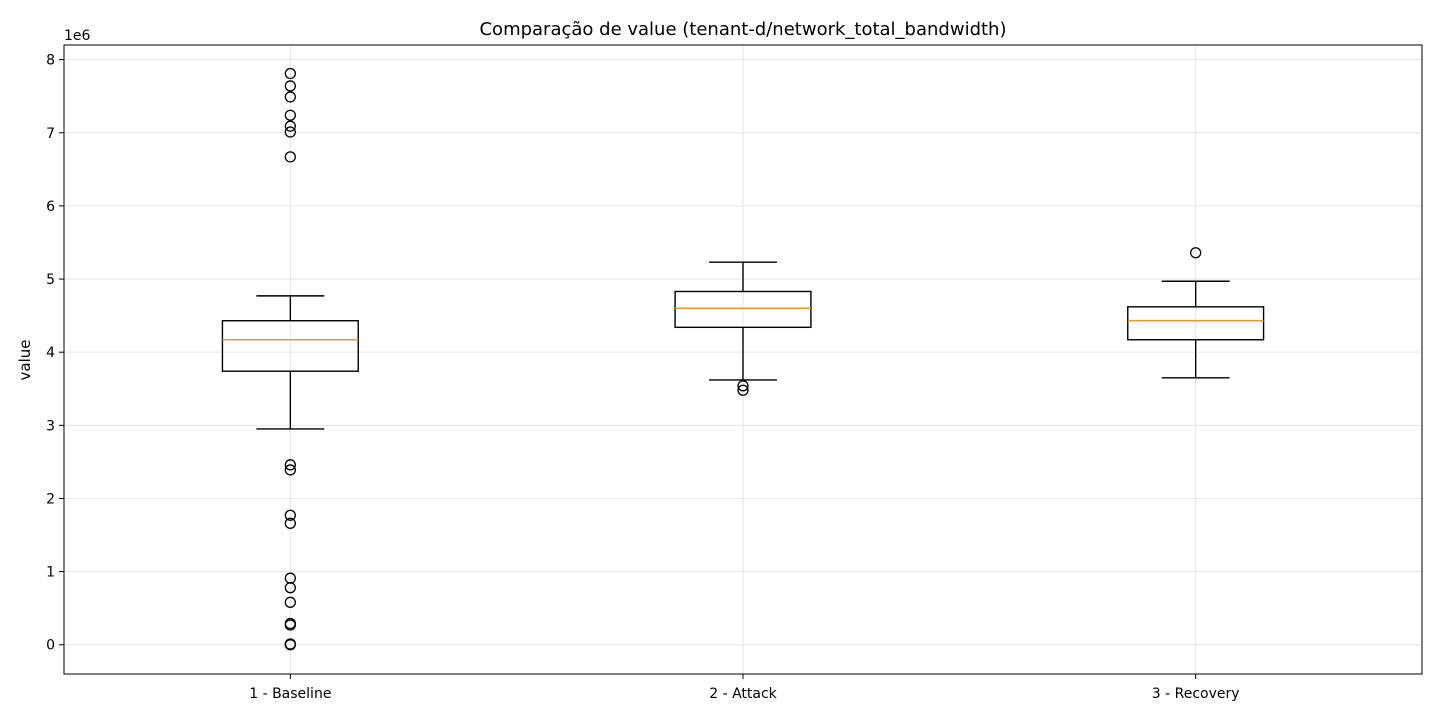 The image size is (1440, 720). Describe the element at coordinates (50, 426) in the screenshot. I see `y-tick-label: 3` at that location.